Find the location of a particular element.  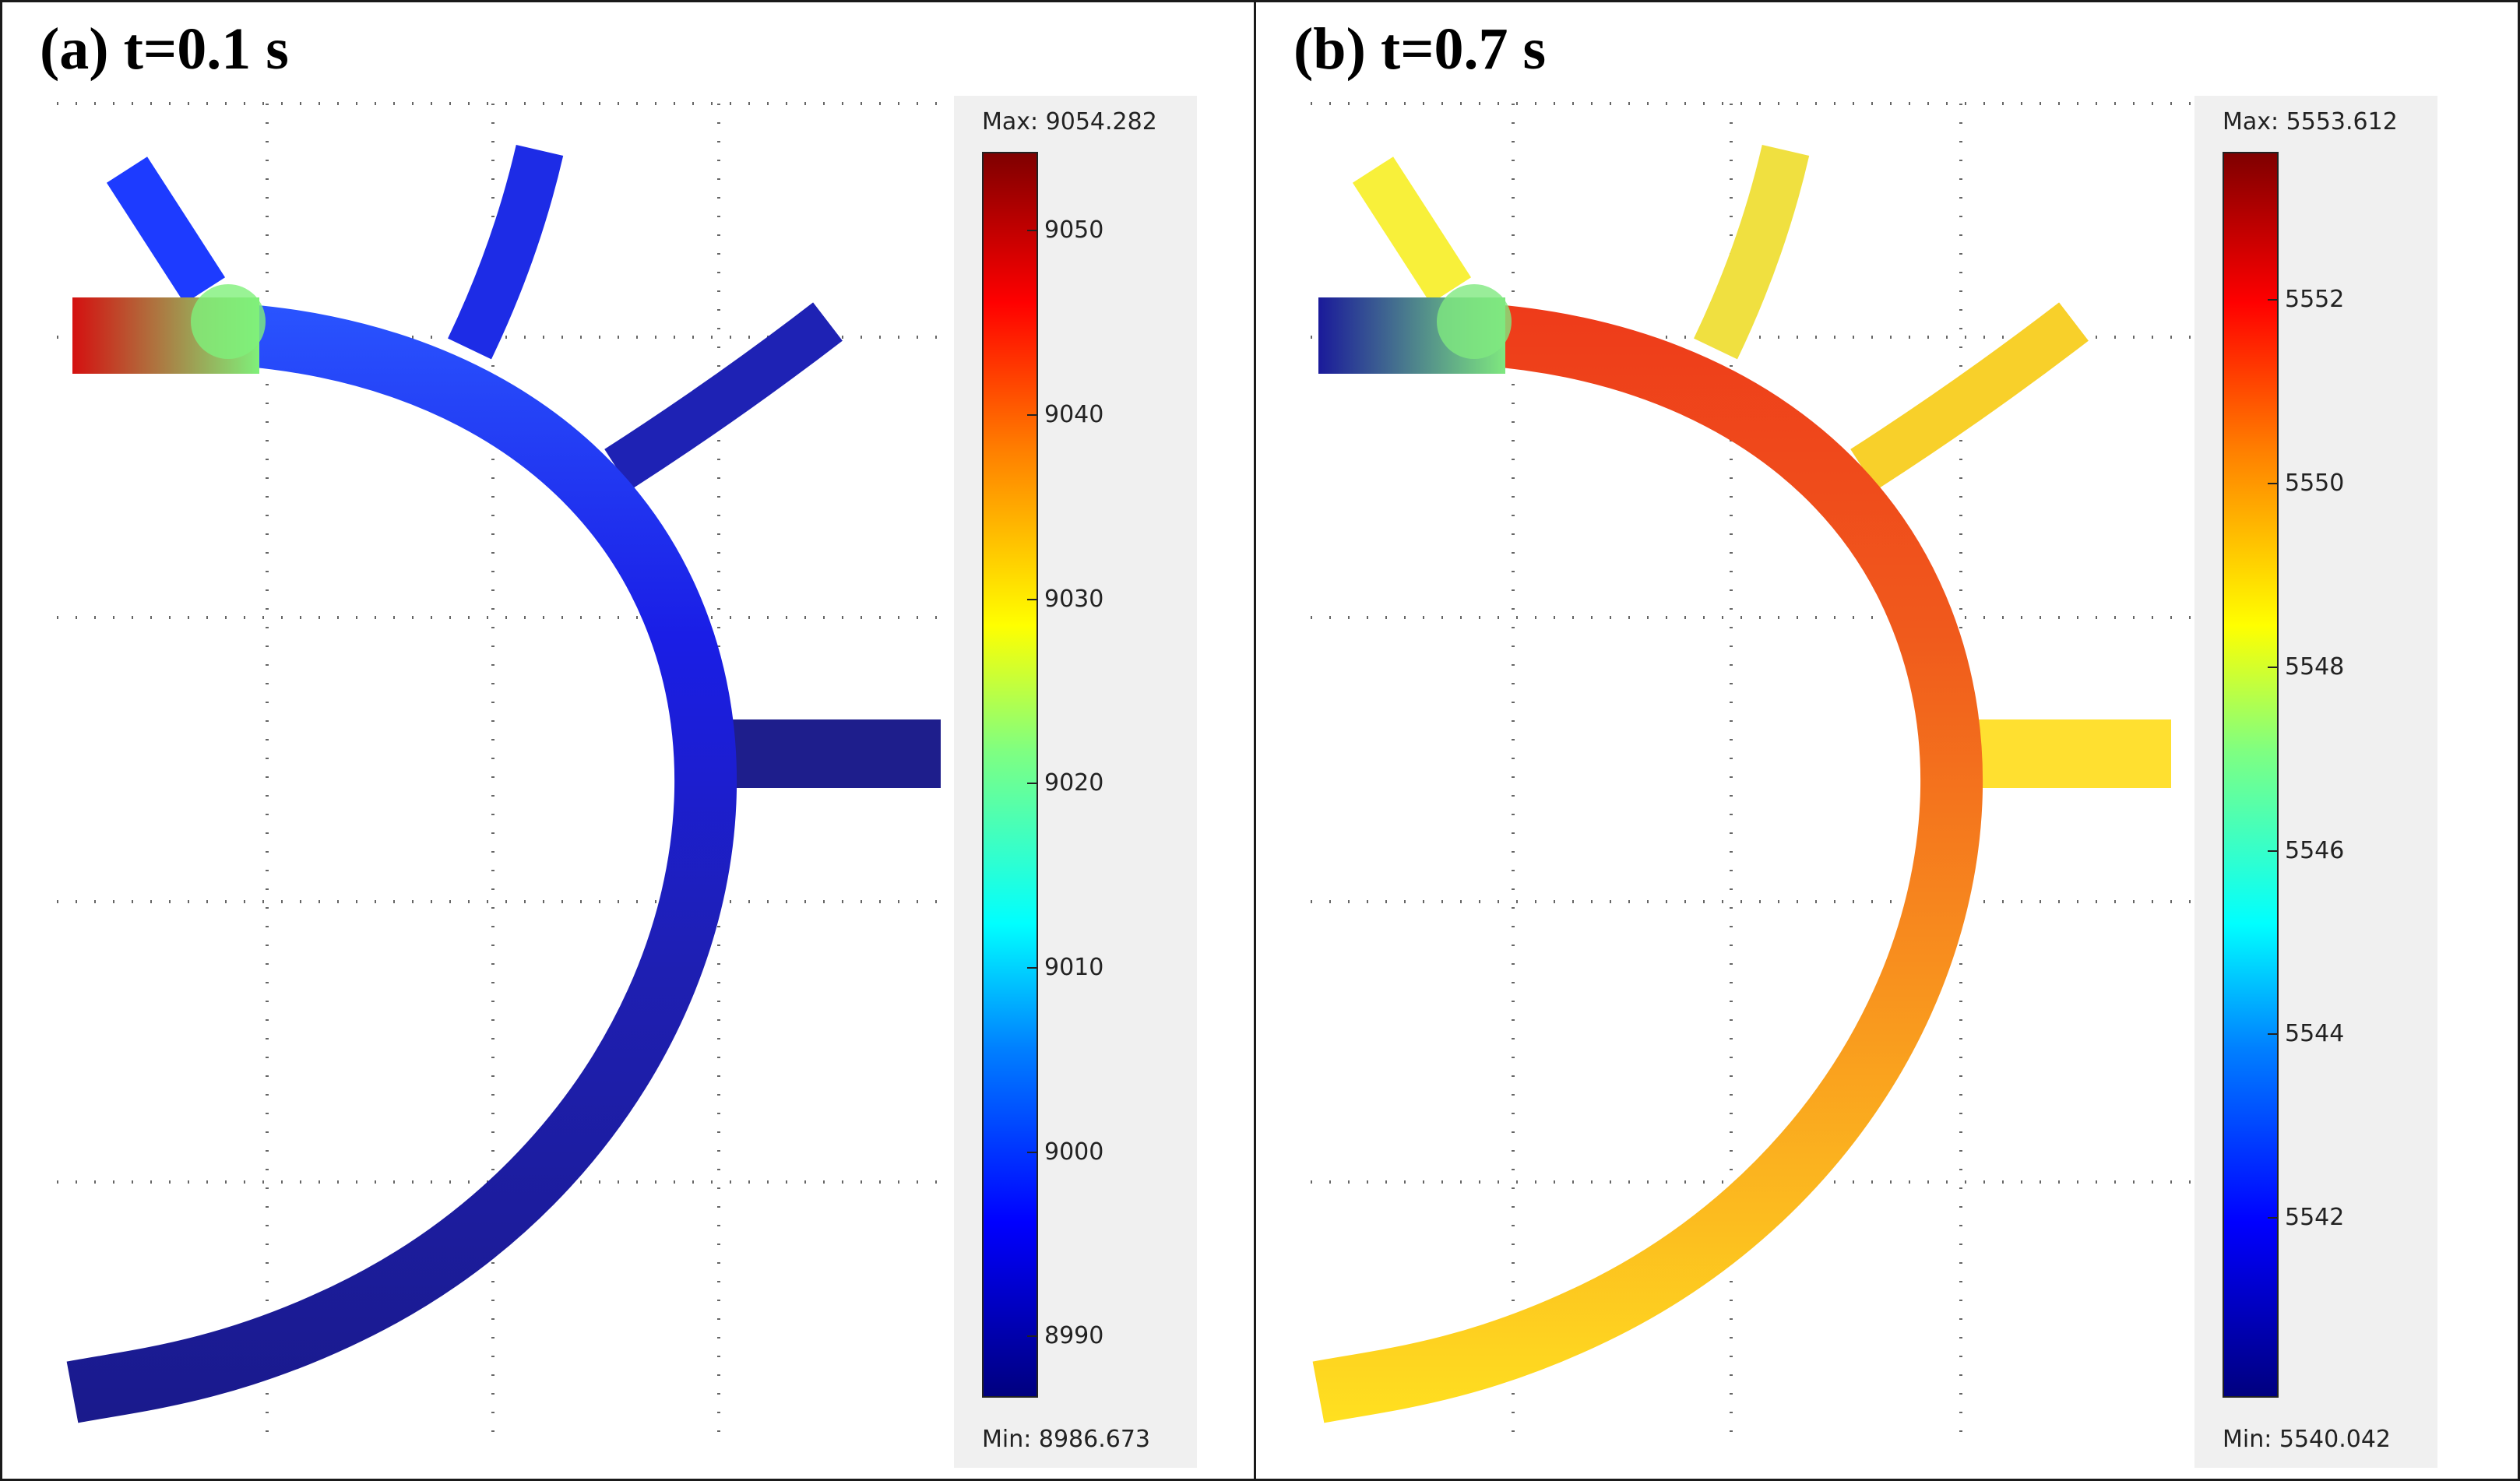

colorbar-min-label: Min: 5540.042 is located at coordinates (2307, 1440).